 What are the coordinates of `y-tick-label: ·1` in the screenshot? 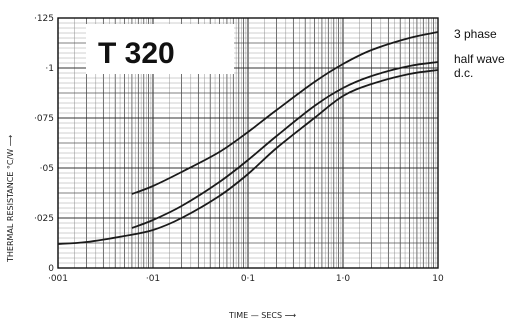 It's located at (49, 69).